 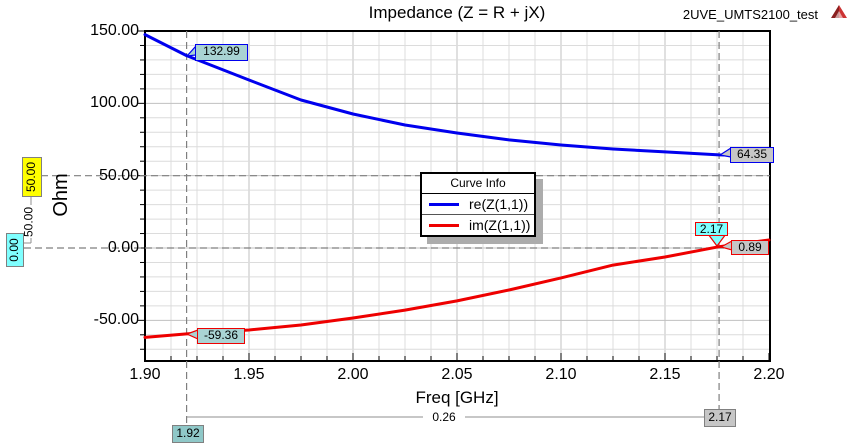 I want to click on project-name-label: 2UVE_UMTS2100_test, so click(x=750, y=14).